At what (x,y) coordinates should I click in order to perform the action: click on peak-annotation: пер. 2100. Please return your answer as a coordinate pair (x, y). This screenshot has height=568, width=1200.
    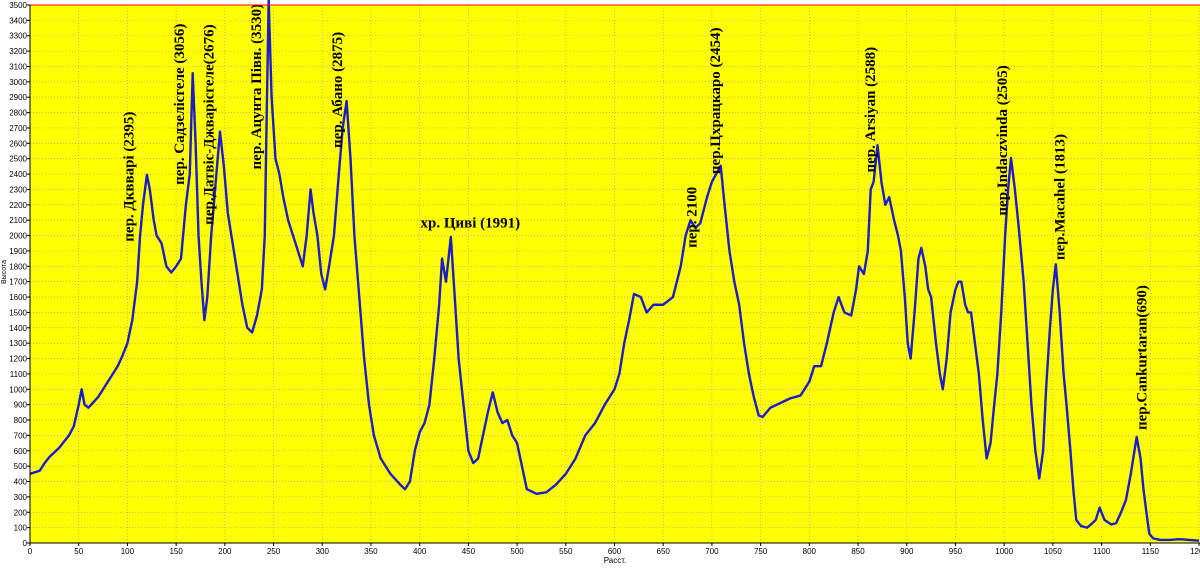
    Looking at the image, I should click on (692, 217).